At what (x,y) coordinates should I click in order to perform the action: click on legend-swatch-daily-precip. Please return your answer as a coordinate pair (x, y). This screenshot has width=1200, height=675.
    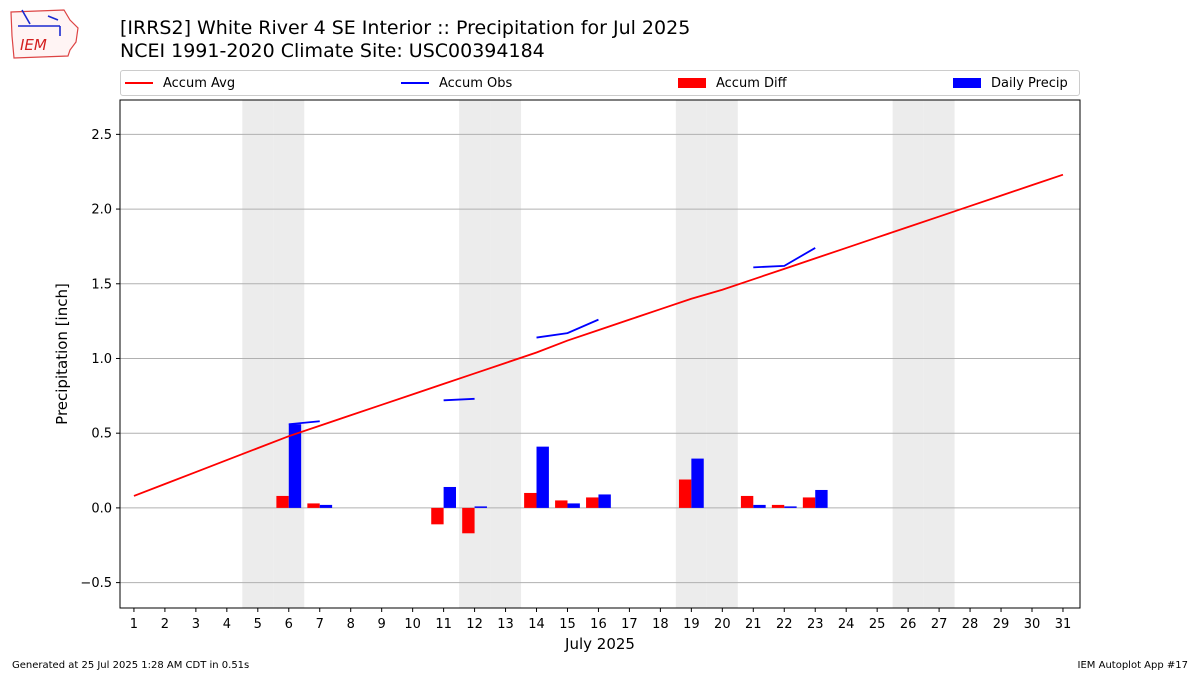
    Looking at the image, I should click on (967, 83).